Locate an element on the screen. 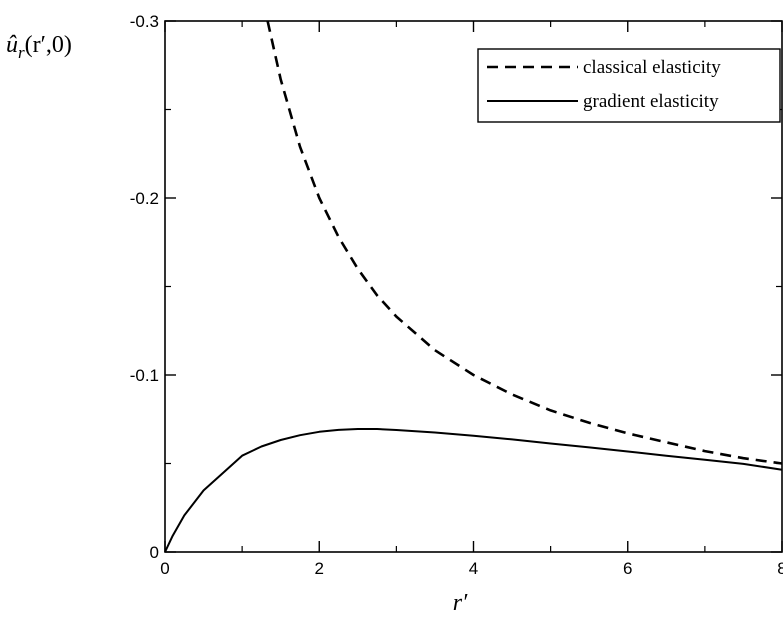 Image resolution: width=783 pixels, height=617 pixels. x-tick-label: 0 is located at coordinates (164, 568).